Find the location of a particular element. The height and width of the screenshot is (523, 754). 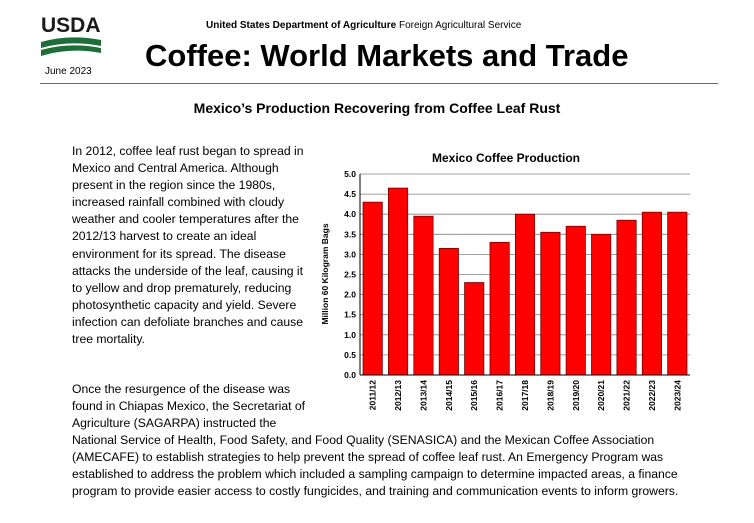

y-tick-label: 1.5 is located at coordinates (350, 315).